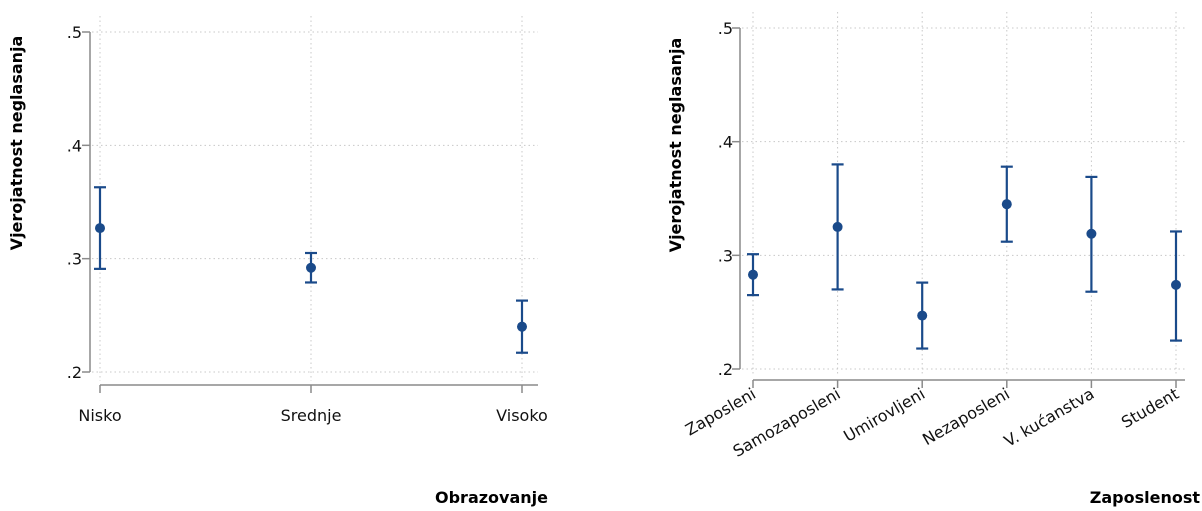 Image resolution: width=1202 pixels, height=511 pixels. What do you see at coordinates (966, 416) in the screenshot?
I see `x-tick-label: Nezaposleni` at bounding box center [966, 416].